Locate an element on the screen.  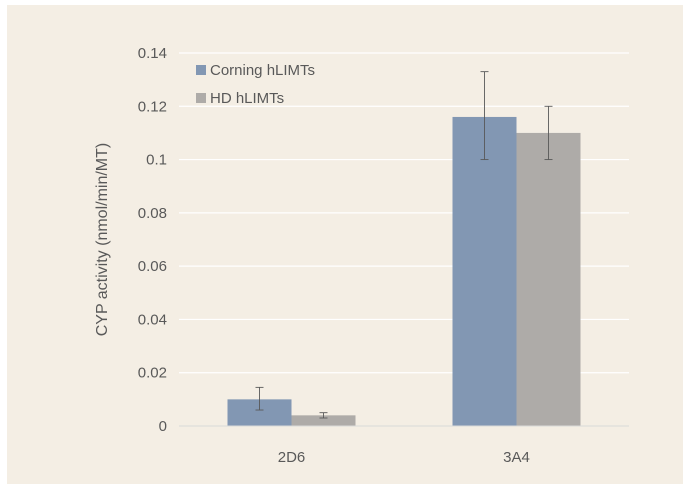
y-tick-label: 0.04 is located at coordinates (152, 319).